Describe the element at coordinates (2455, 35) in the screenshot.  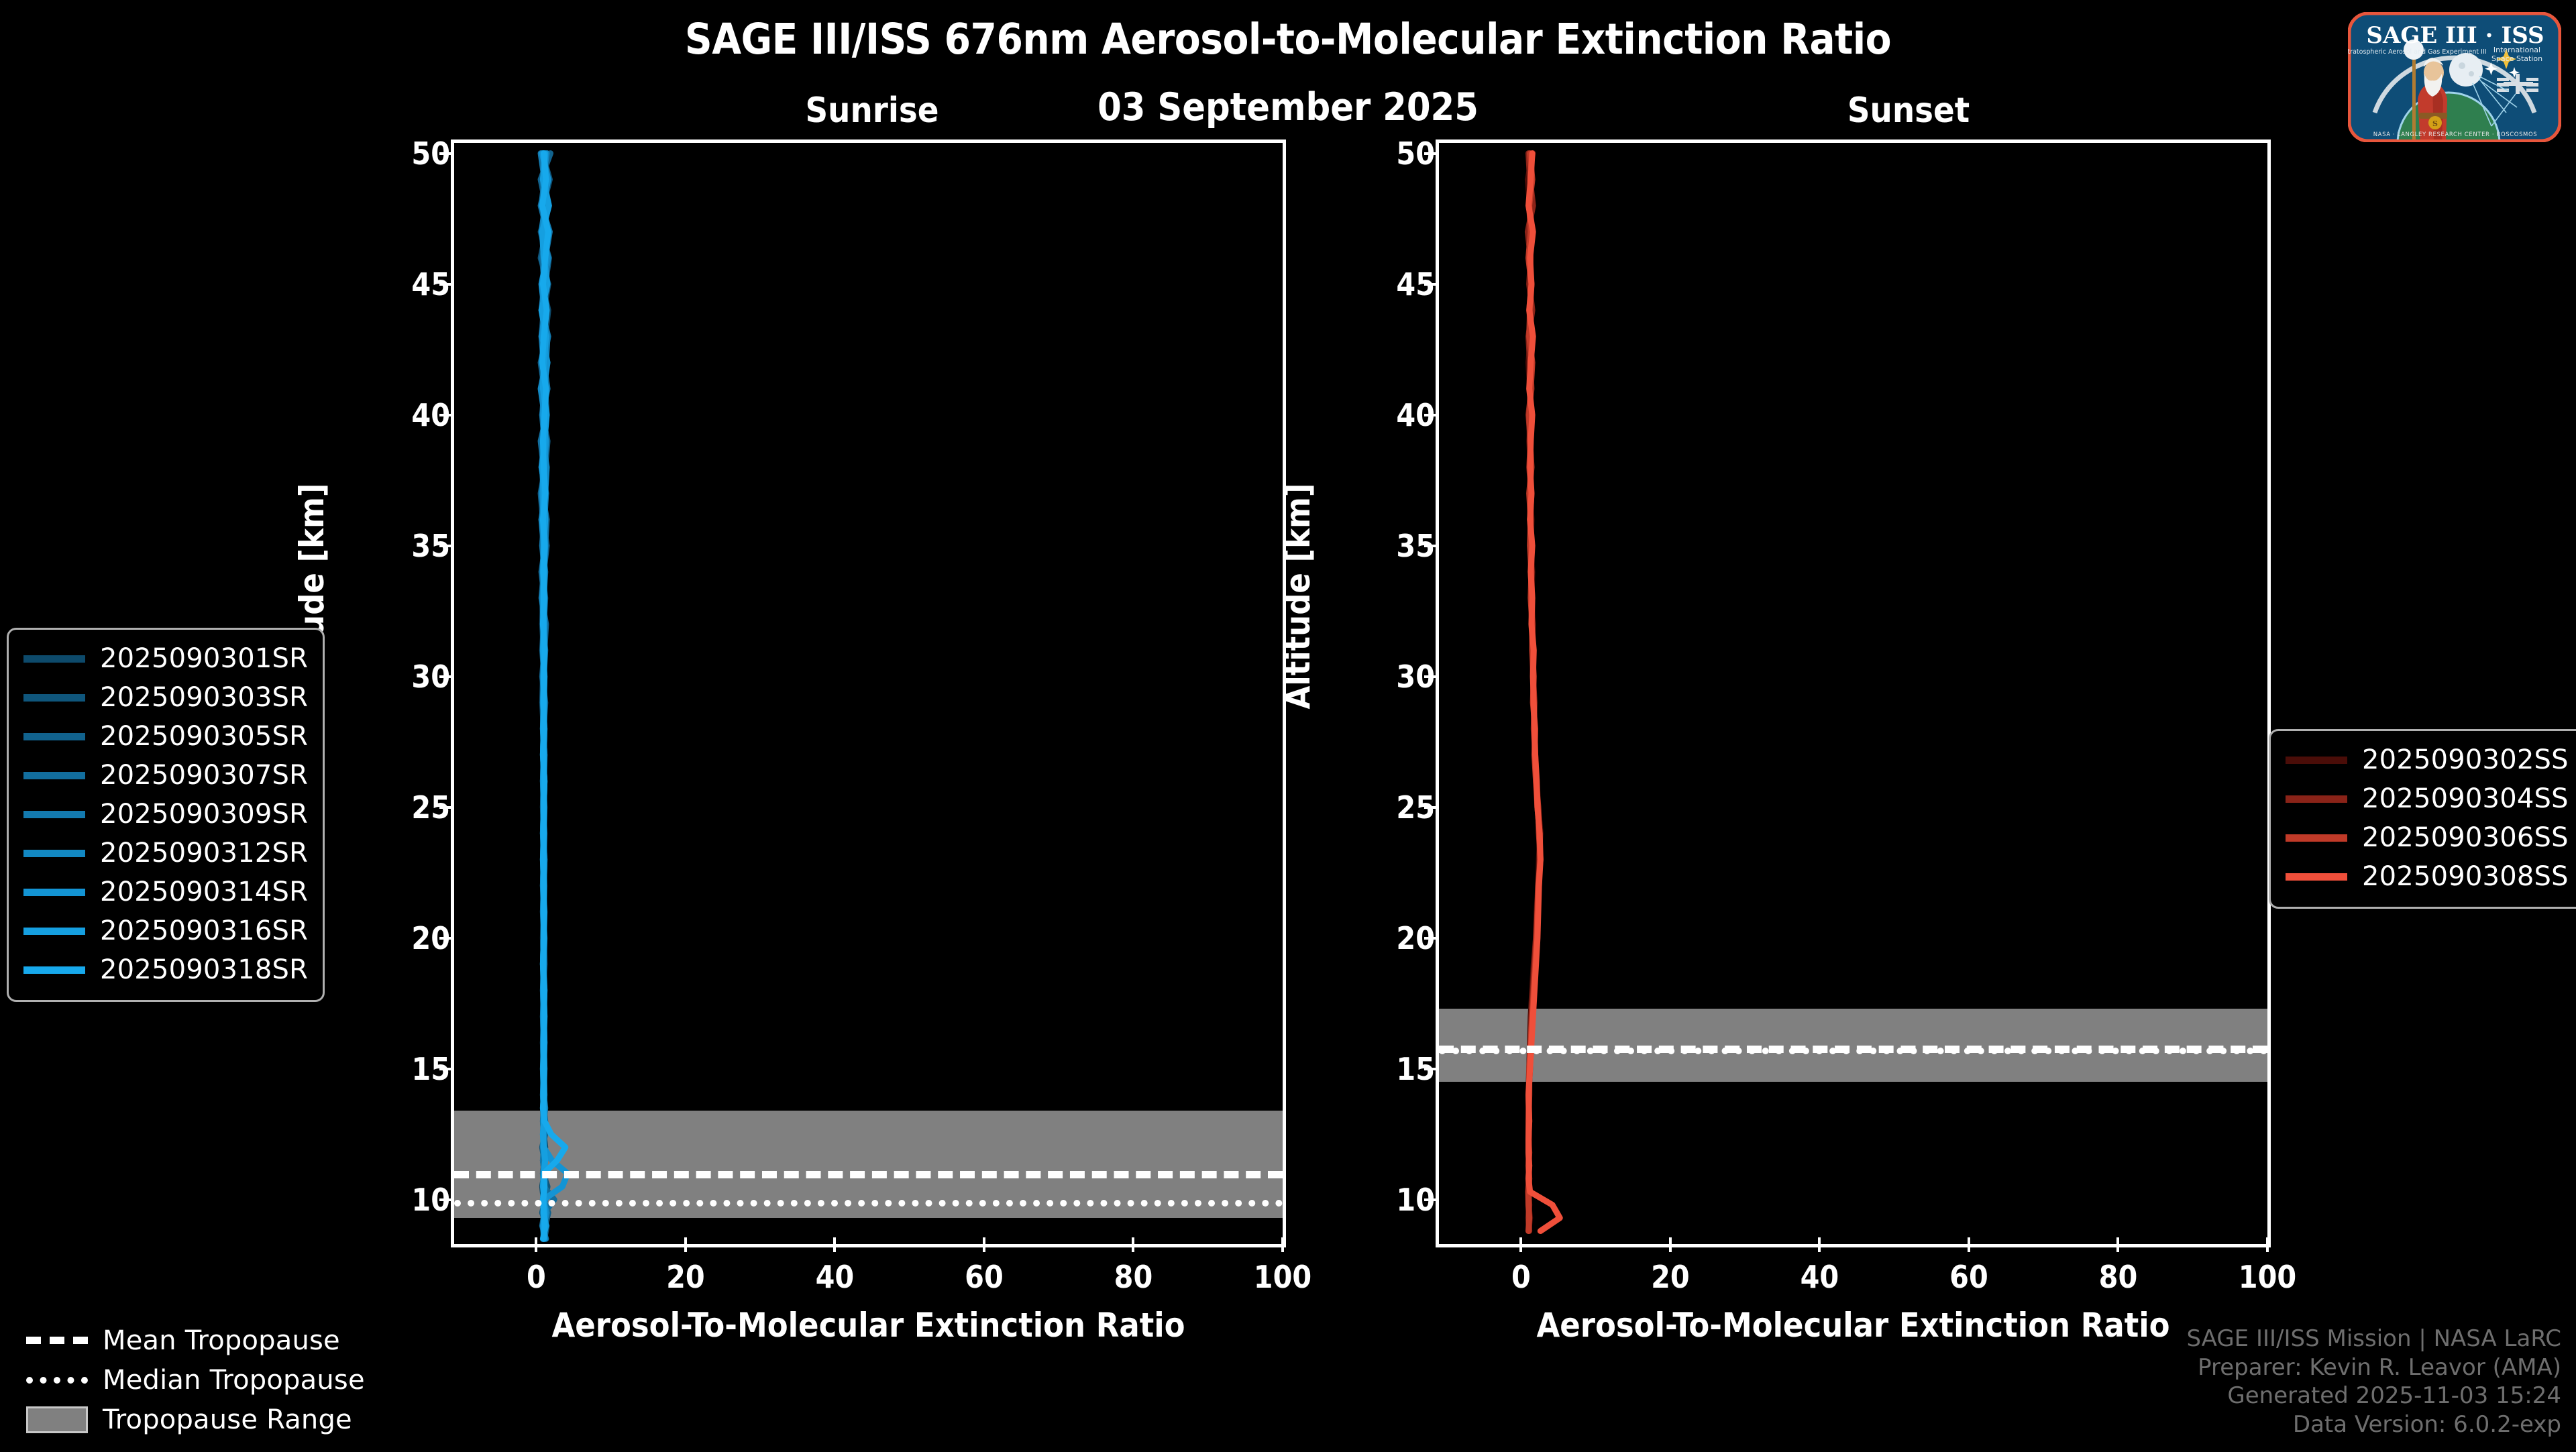
I see `logo-title: SAGE III · ISS` at that location.